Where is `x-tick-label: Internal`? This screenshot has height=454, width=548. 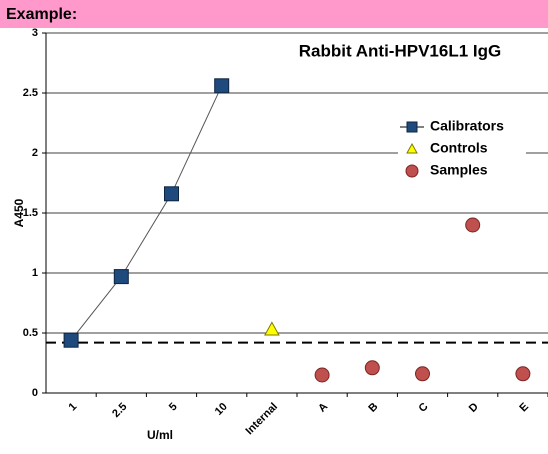 x-tick-label: Internal is located at coordinates (261, 419).